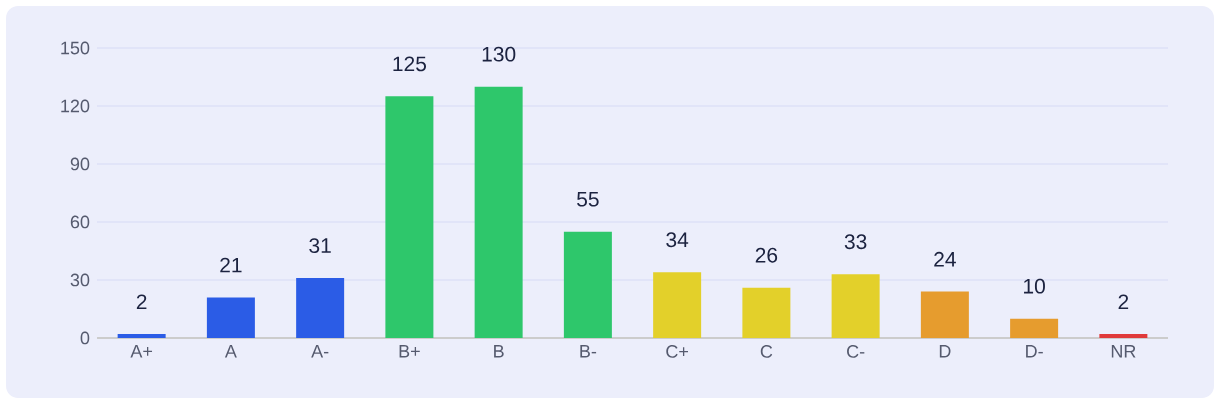 The width and height of the screenshot is (1220, 401). What do you see at coordinates (945, 259) in the screenshot?
I see `data-label: 24` at bounding box center [945, 259].